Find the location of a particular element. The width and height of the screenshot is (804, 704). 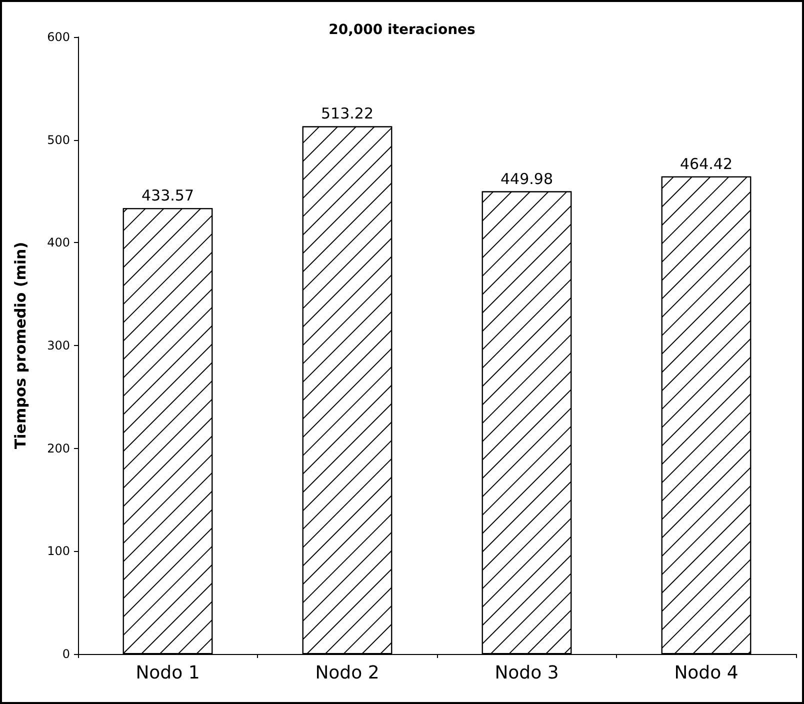

y-tick-label: 600 is located at coordinates (58, 37).